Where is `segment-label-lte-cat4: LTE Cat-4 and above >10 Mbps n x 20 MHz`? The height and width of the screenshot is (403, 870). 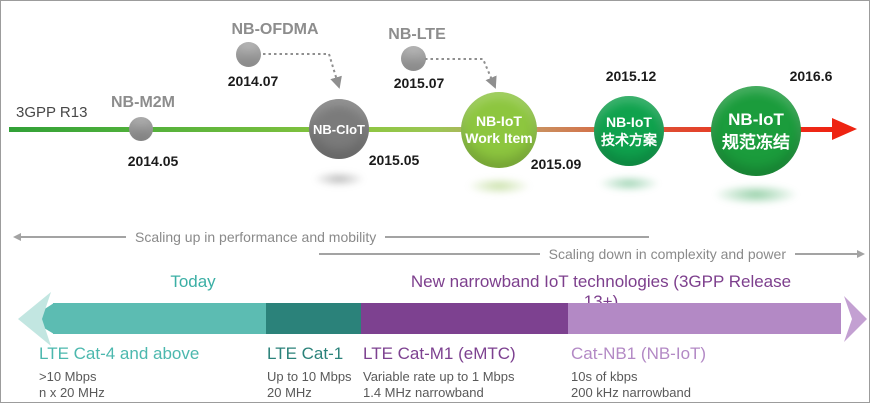
segment-label-lte-cat4: LTE Cat-4 and above >10 Mbps n x 20 MHz is located at coordinates (119, 372).